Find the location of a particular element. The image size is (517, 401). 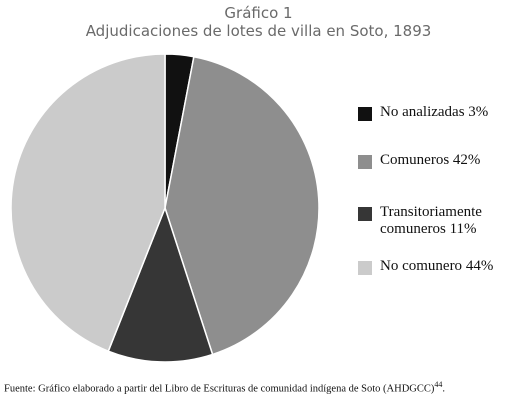

legend-value: 3% is located at coordinates (478, 112).